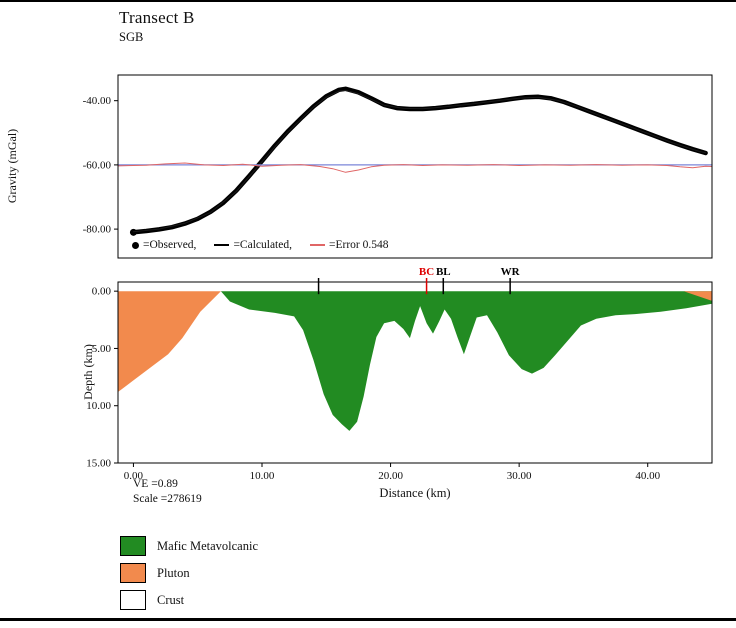 The width and height of the screenshot is (736, 628). Describe the element at coordinates (443, 272) in the screenshot. I see `station-label-bl: BL` at that location.